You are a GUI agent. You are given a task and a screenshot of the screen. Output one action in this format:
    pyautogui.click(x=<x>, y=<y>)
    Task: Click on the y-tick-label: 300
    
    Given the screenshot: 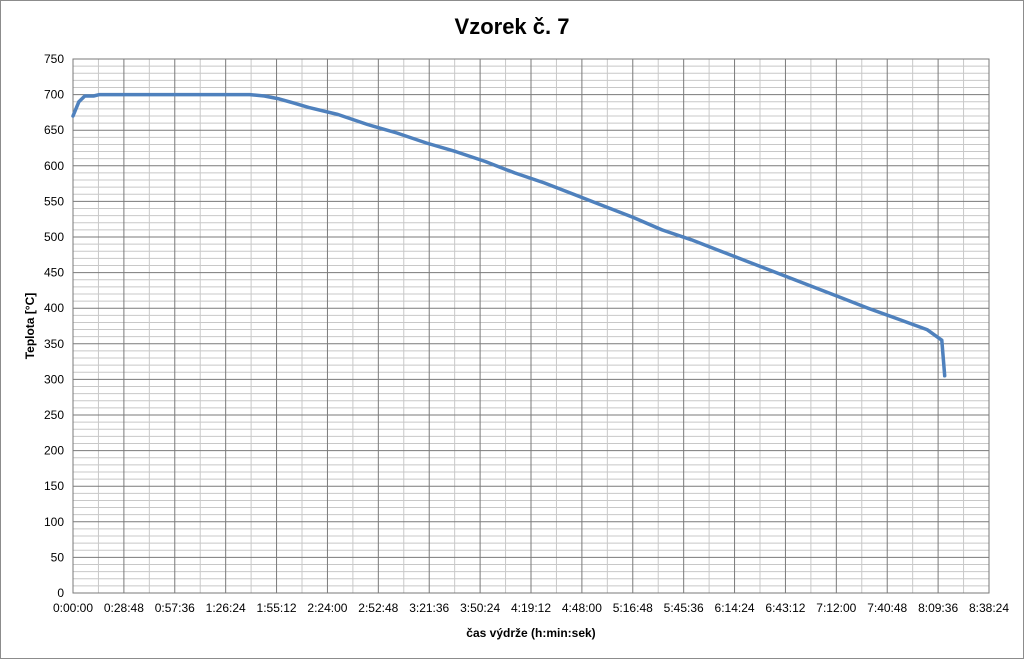 What is the action you would take?
    pyautogui.click(x=54, y=379)
    